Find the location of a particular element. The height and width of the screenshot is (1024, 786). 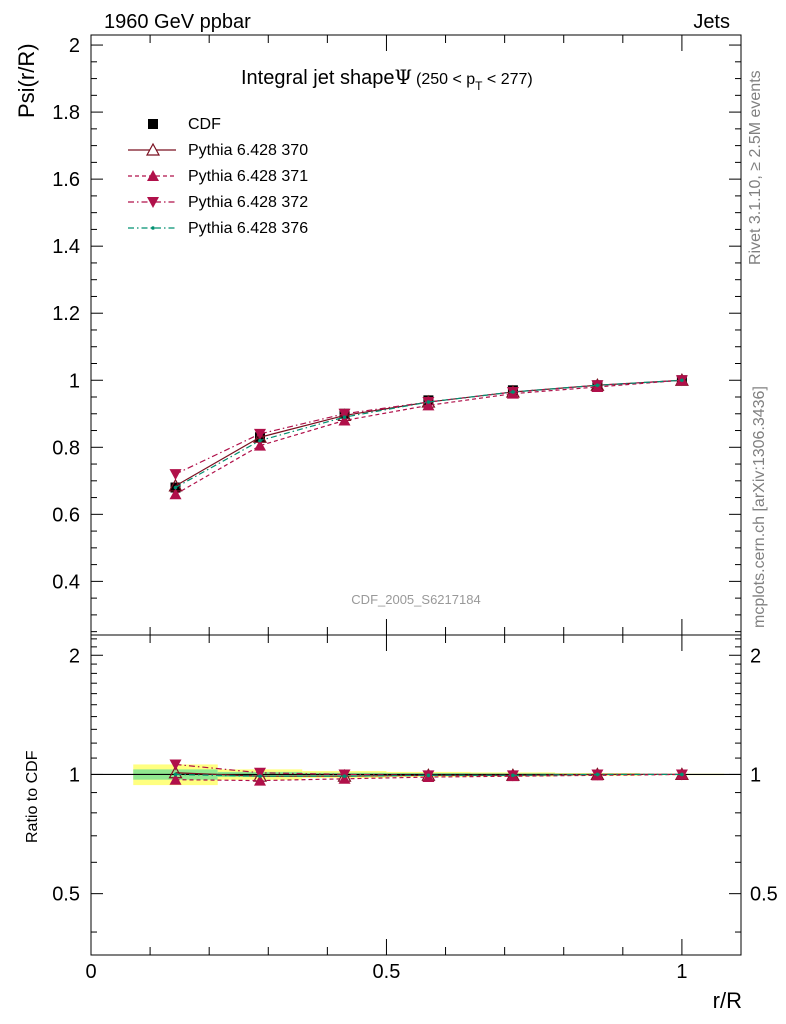

legend-label-376: Pythia 6.428 376 is located at coordinates (248, 228).